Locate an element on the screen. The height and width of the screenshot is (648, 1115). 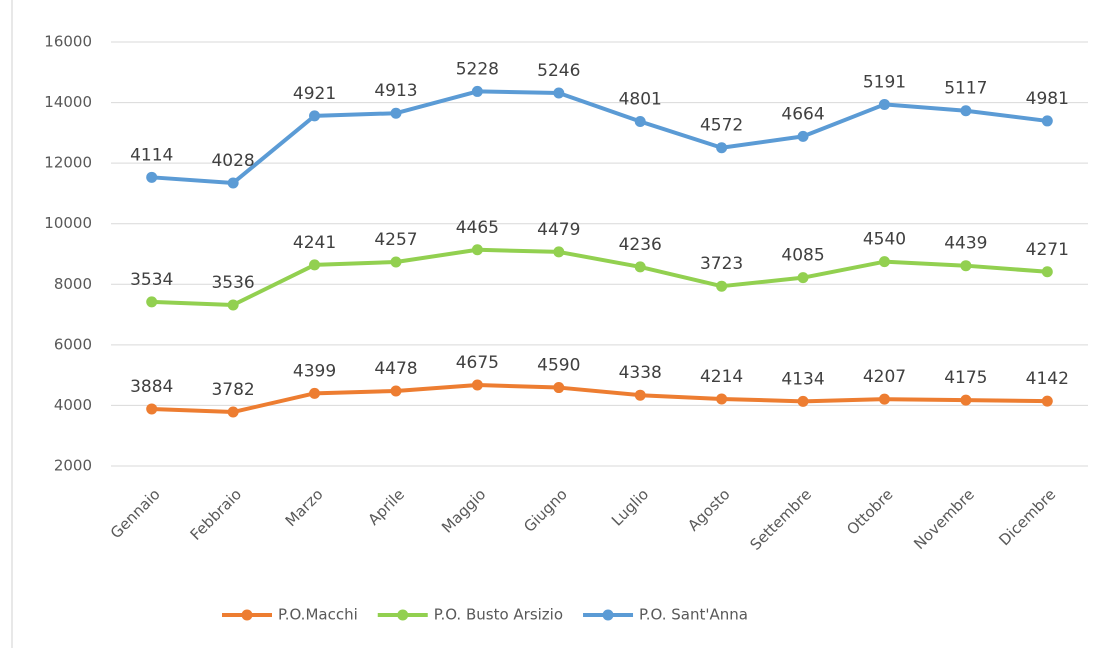
data-label: 4981 is located at coordinates (1047, 99).